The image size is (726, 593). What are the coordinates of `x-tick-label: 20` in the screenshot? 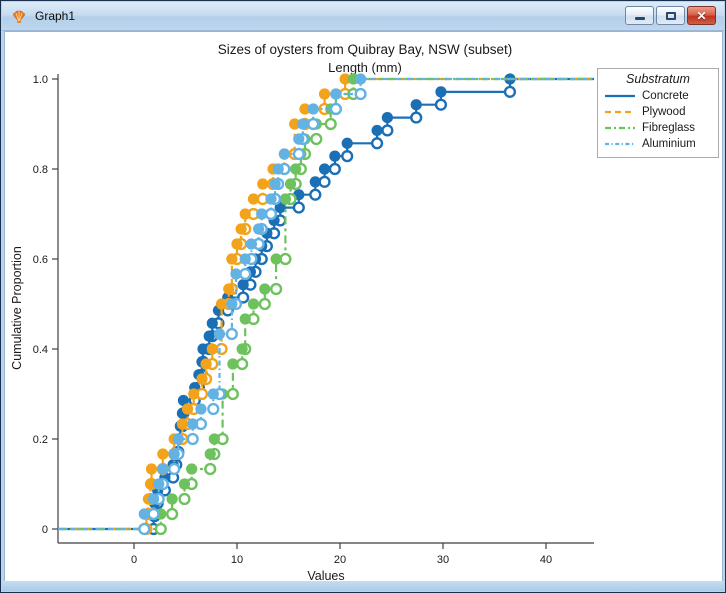 It's located at (340, 560).